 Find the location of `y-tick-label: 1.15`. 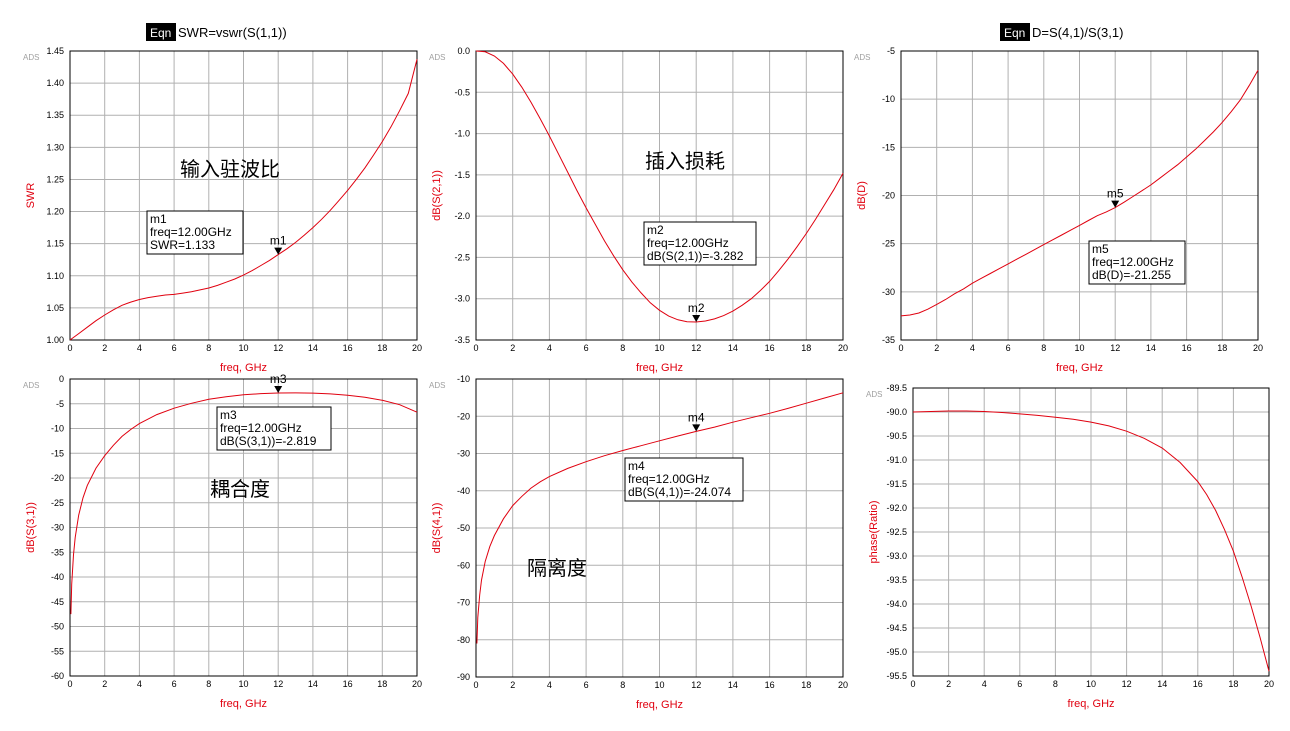

y-tick-label: 1.15 is located at coordinates (55, 244).